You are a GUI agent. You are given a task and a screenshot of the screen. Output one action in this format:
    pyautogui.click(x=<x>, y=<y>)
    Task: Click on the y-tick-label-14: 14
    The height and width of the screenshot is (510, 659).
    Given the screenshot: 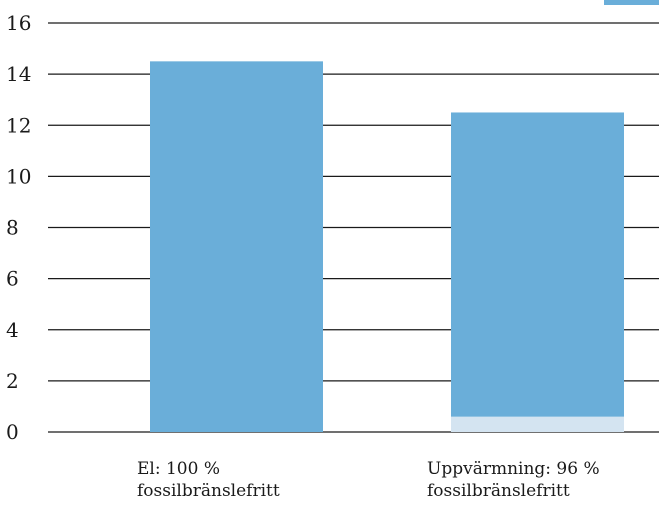 What is the action you would take?
    pyautogui.click(x=18, y=74)
    